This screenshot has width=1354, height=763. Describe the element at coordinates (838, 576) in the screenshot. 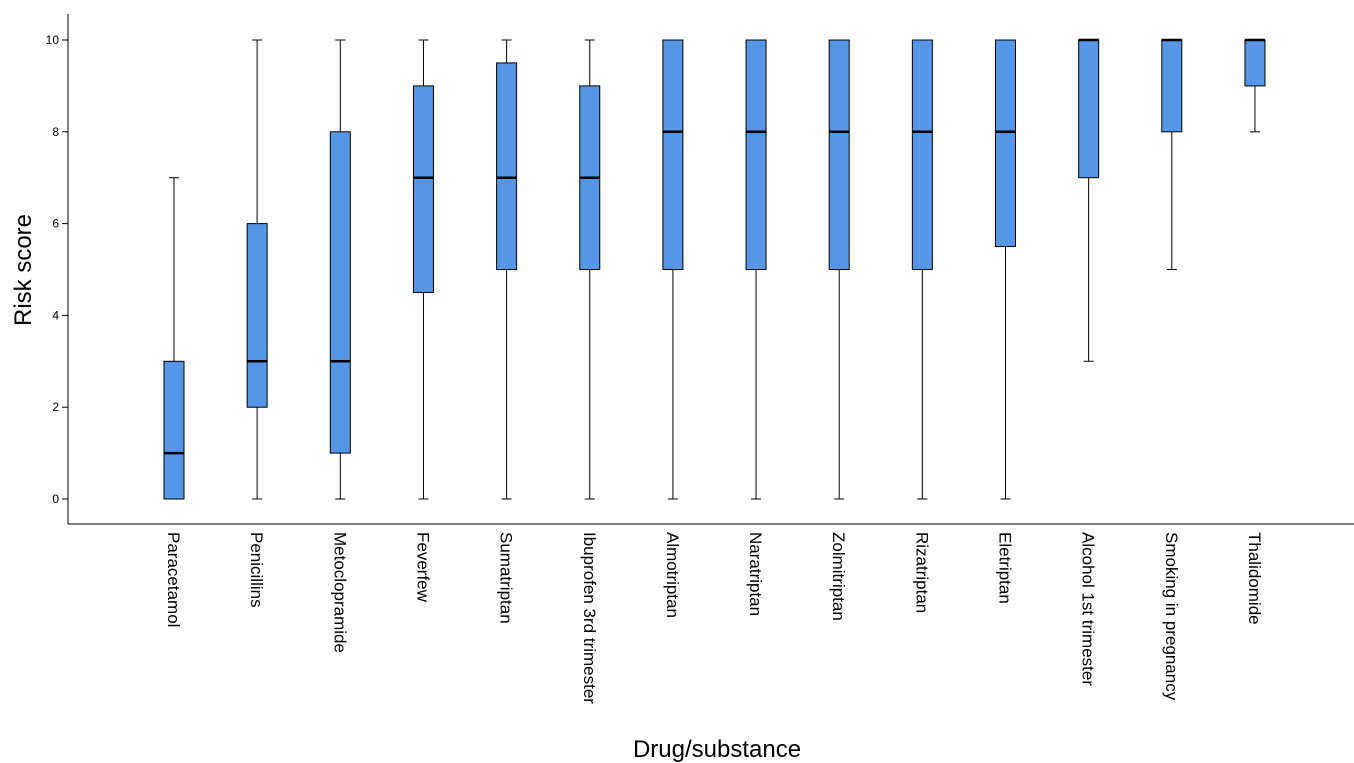

I see `category-label: Zolmitriptan` at that location.